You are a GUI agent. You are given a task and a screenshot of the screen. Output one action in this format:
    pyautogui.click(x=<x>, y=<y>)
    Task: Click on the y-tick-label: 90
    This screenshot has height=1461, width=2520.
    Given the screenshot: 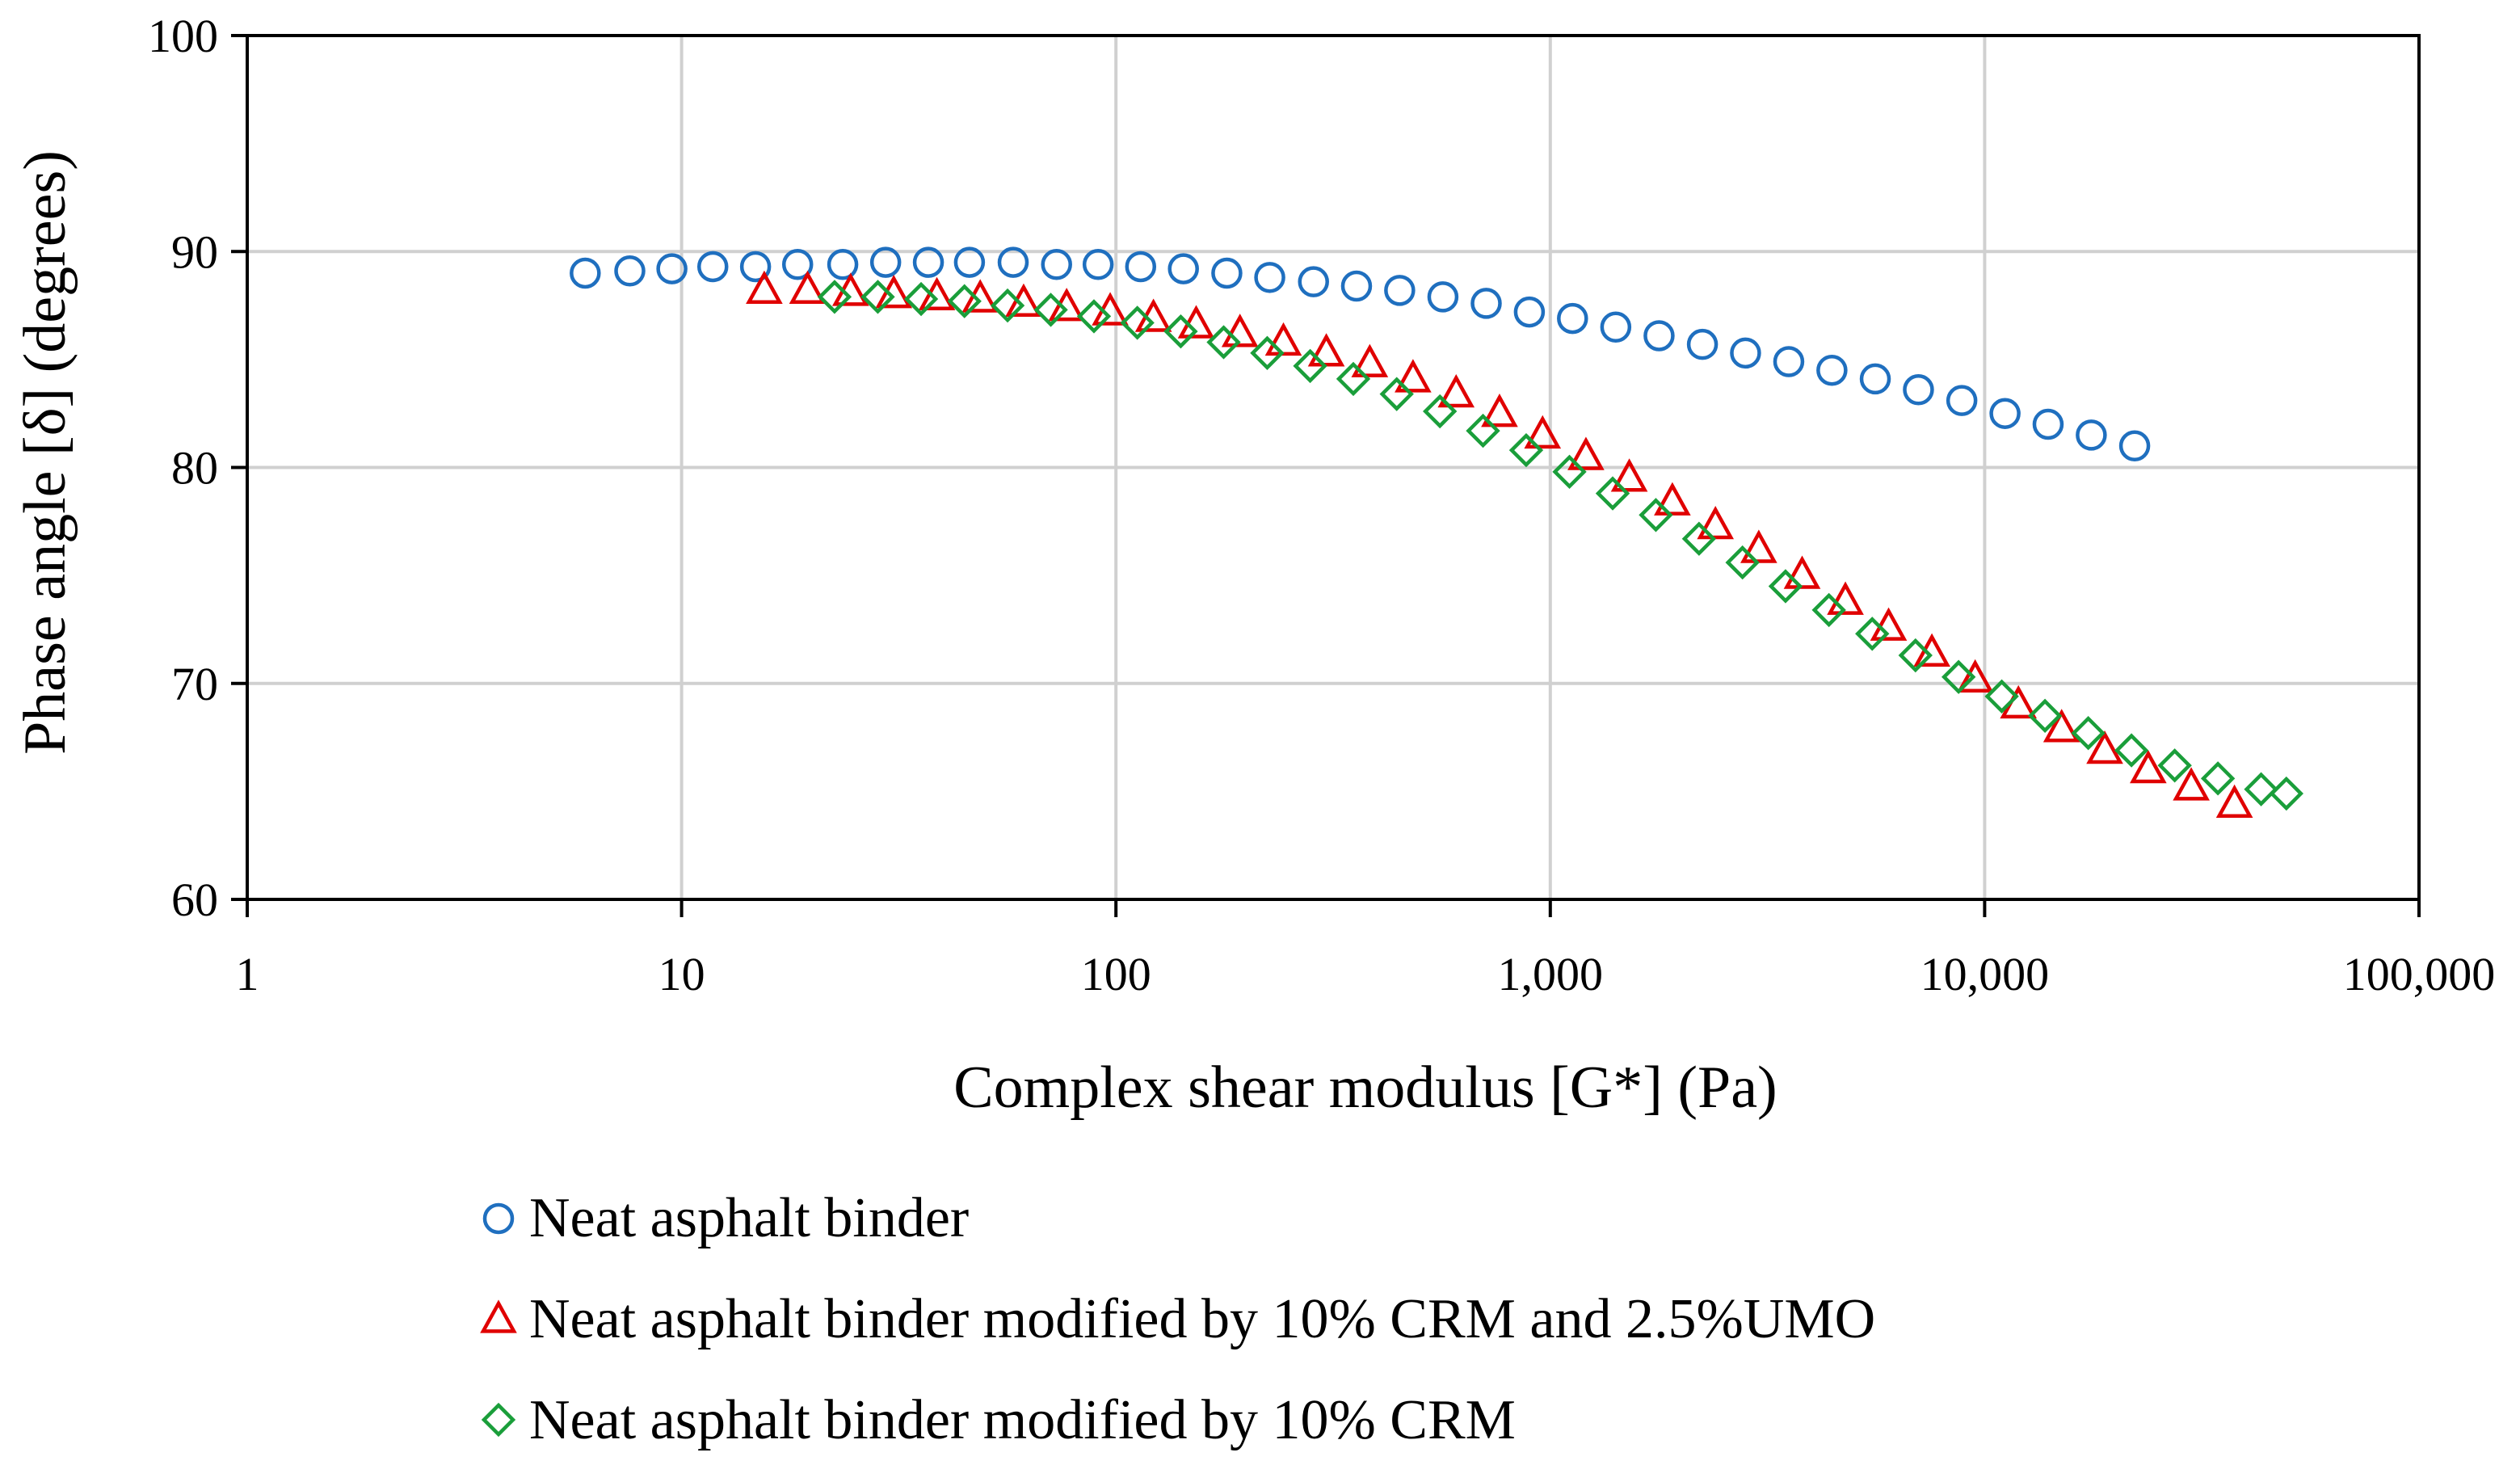 What is the action you would take?
    pyautogui.click(x=194, y=251)
    